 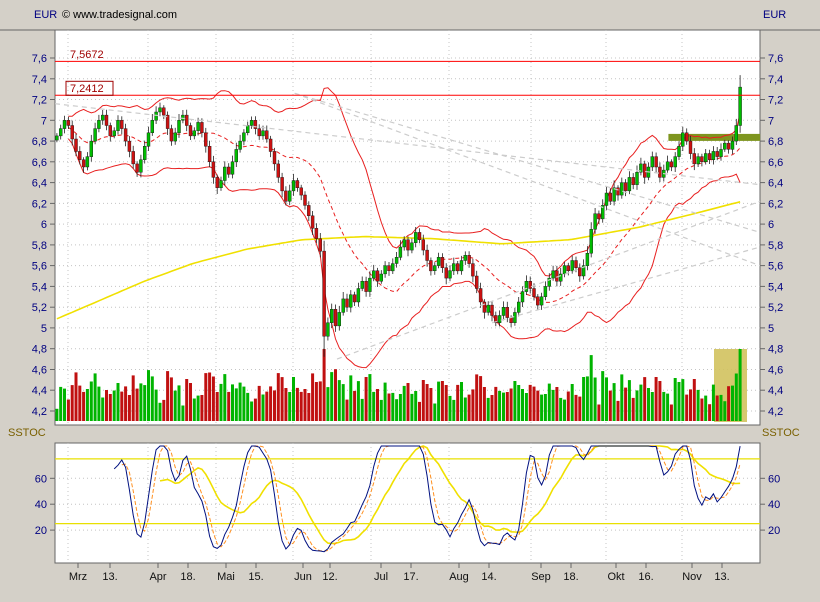 I want to click on indicator-label-left: SSTOC, so click(x=27, y=433).